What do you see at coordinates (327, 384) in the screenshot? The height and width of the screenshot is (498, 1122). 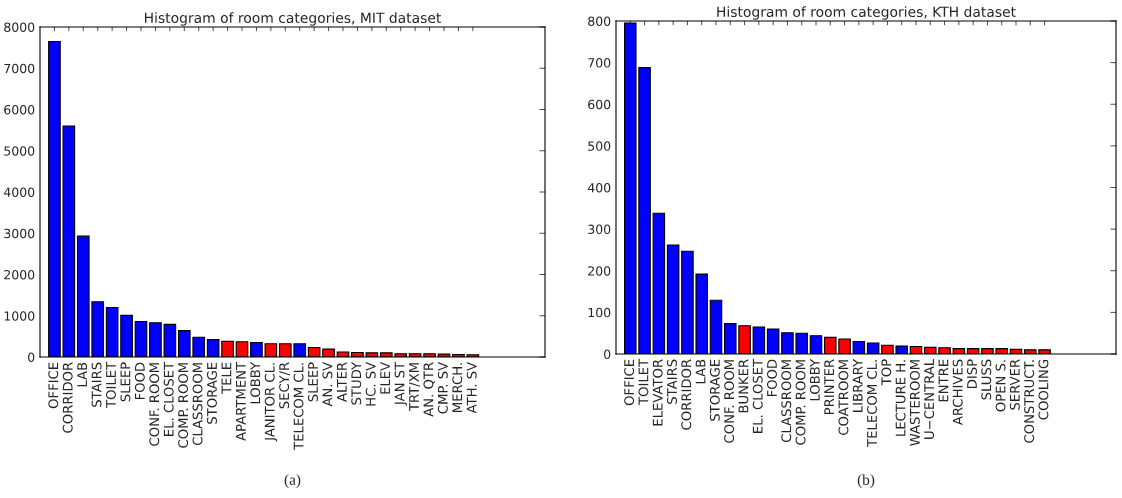 I see `x-tick-label: AN. SV` at bounding box center [327, 384].